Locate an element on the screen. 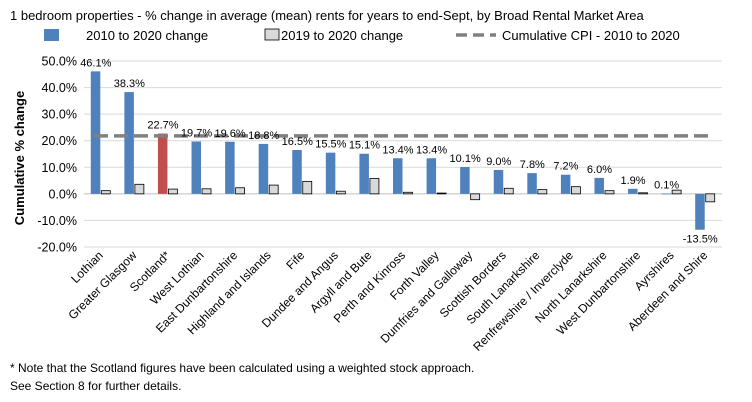 This screenshot has width=752, height=402. data-label: 7.8% is located at coordinates (532, 165).